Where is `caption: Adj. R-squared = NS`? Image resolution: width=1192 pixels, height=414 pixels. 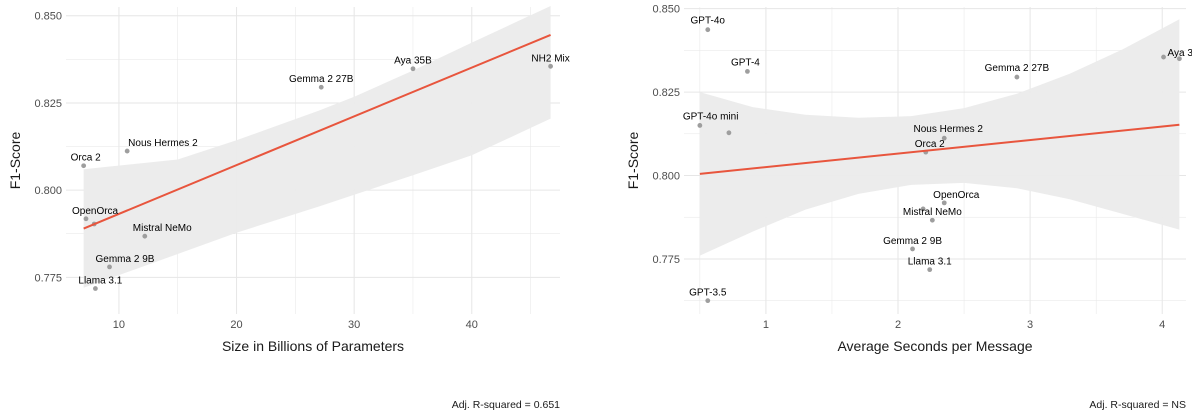
caption: Adj. R-squared = NS is located at coordinates (1137, 405).